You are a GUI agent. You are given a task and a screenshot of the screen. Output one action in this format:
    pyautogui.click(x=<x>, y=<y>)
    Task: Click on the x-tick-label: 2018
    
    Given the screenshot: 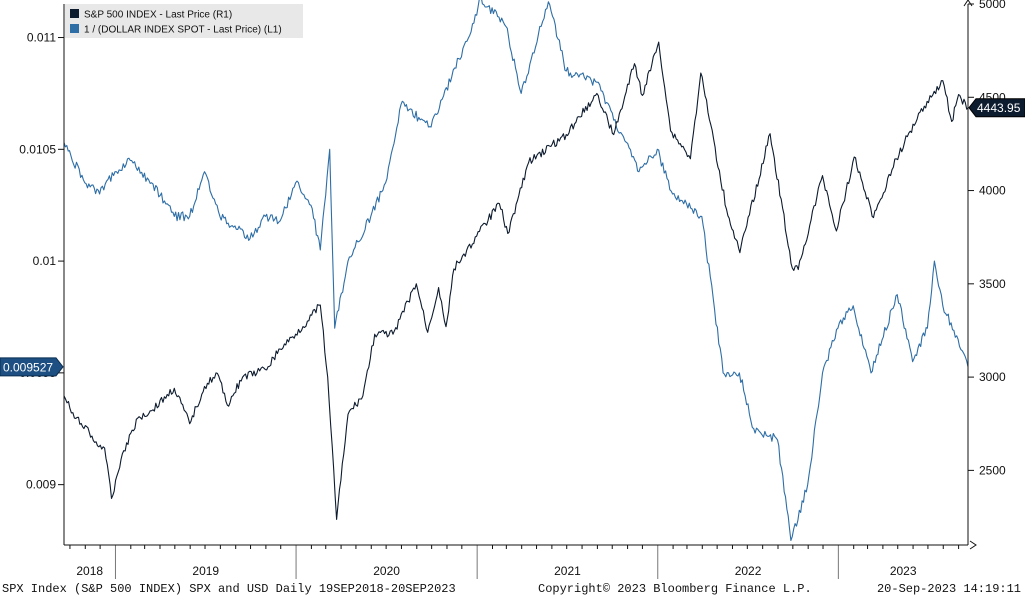 What is the action you would take?
    pyautogui.click(x=89, y=571)
    